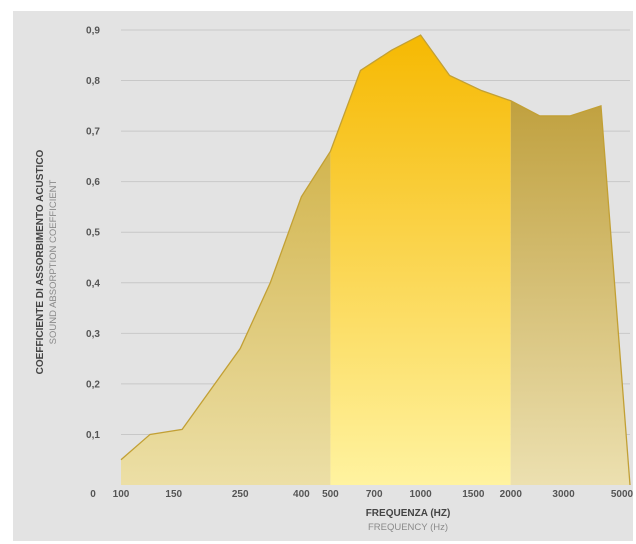  What do you see at coordinates (93, 384) in the screenshot?
I see `y-tick-label: 0,2` at bounding box center [93, 384].